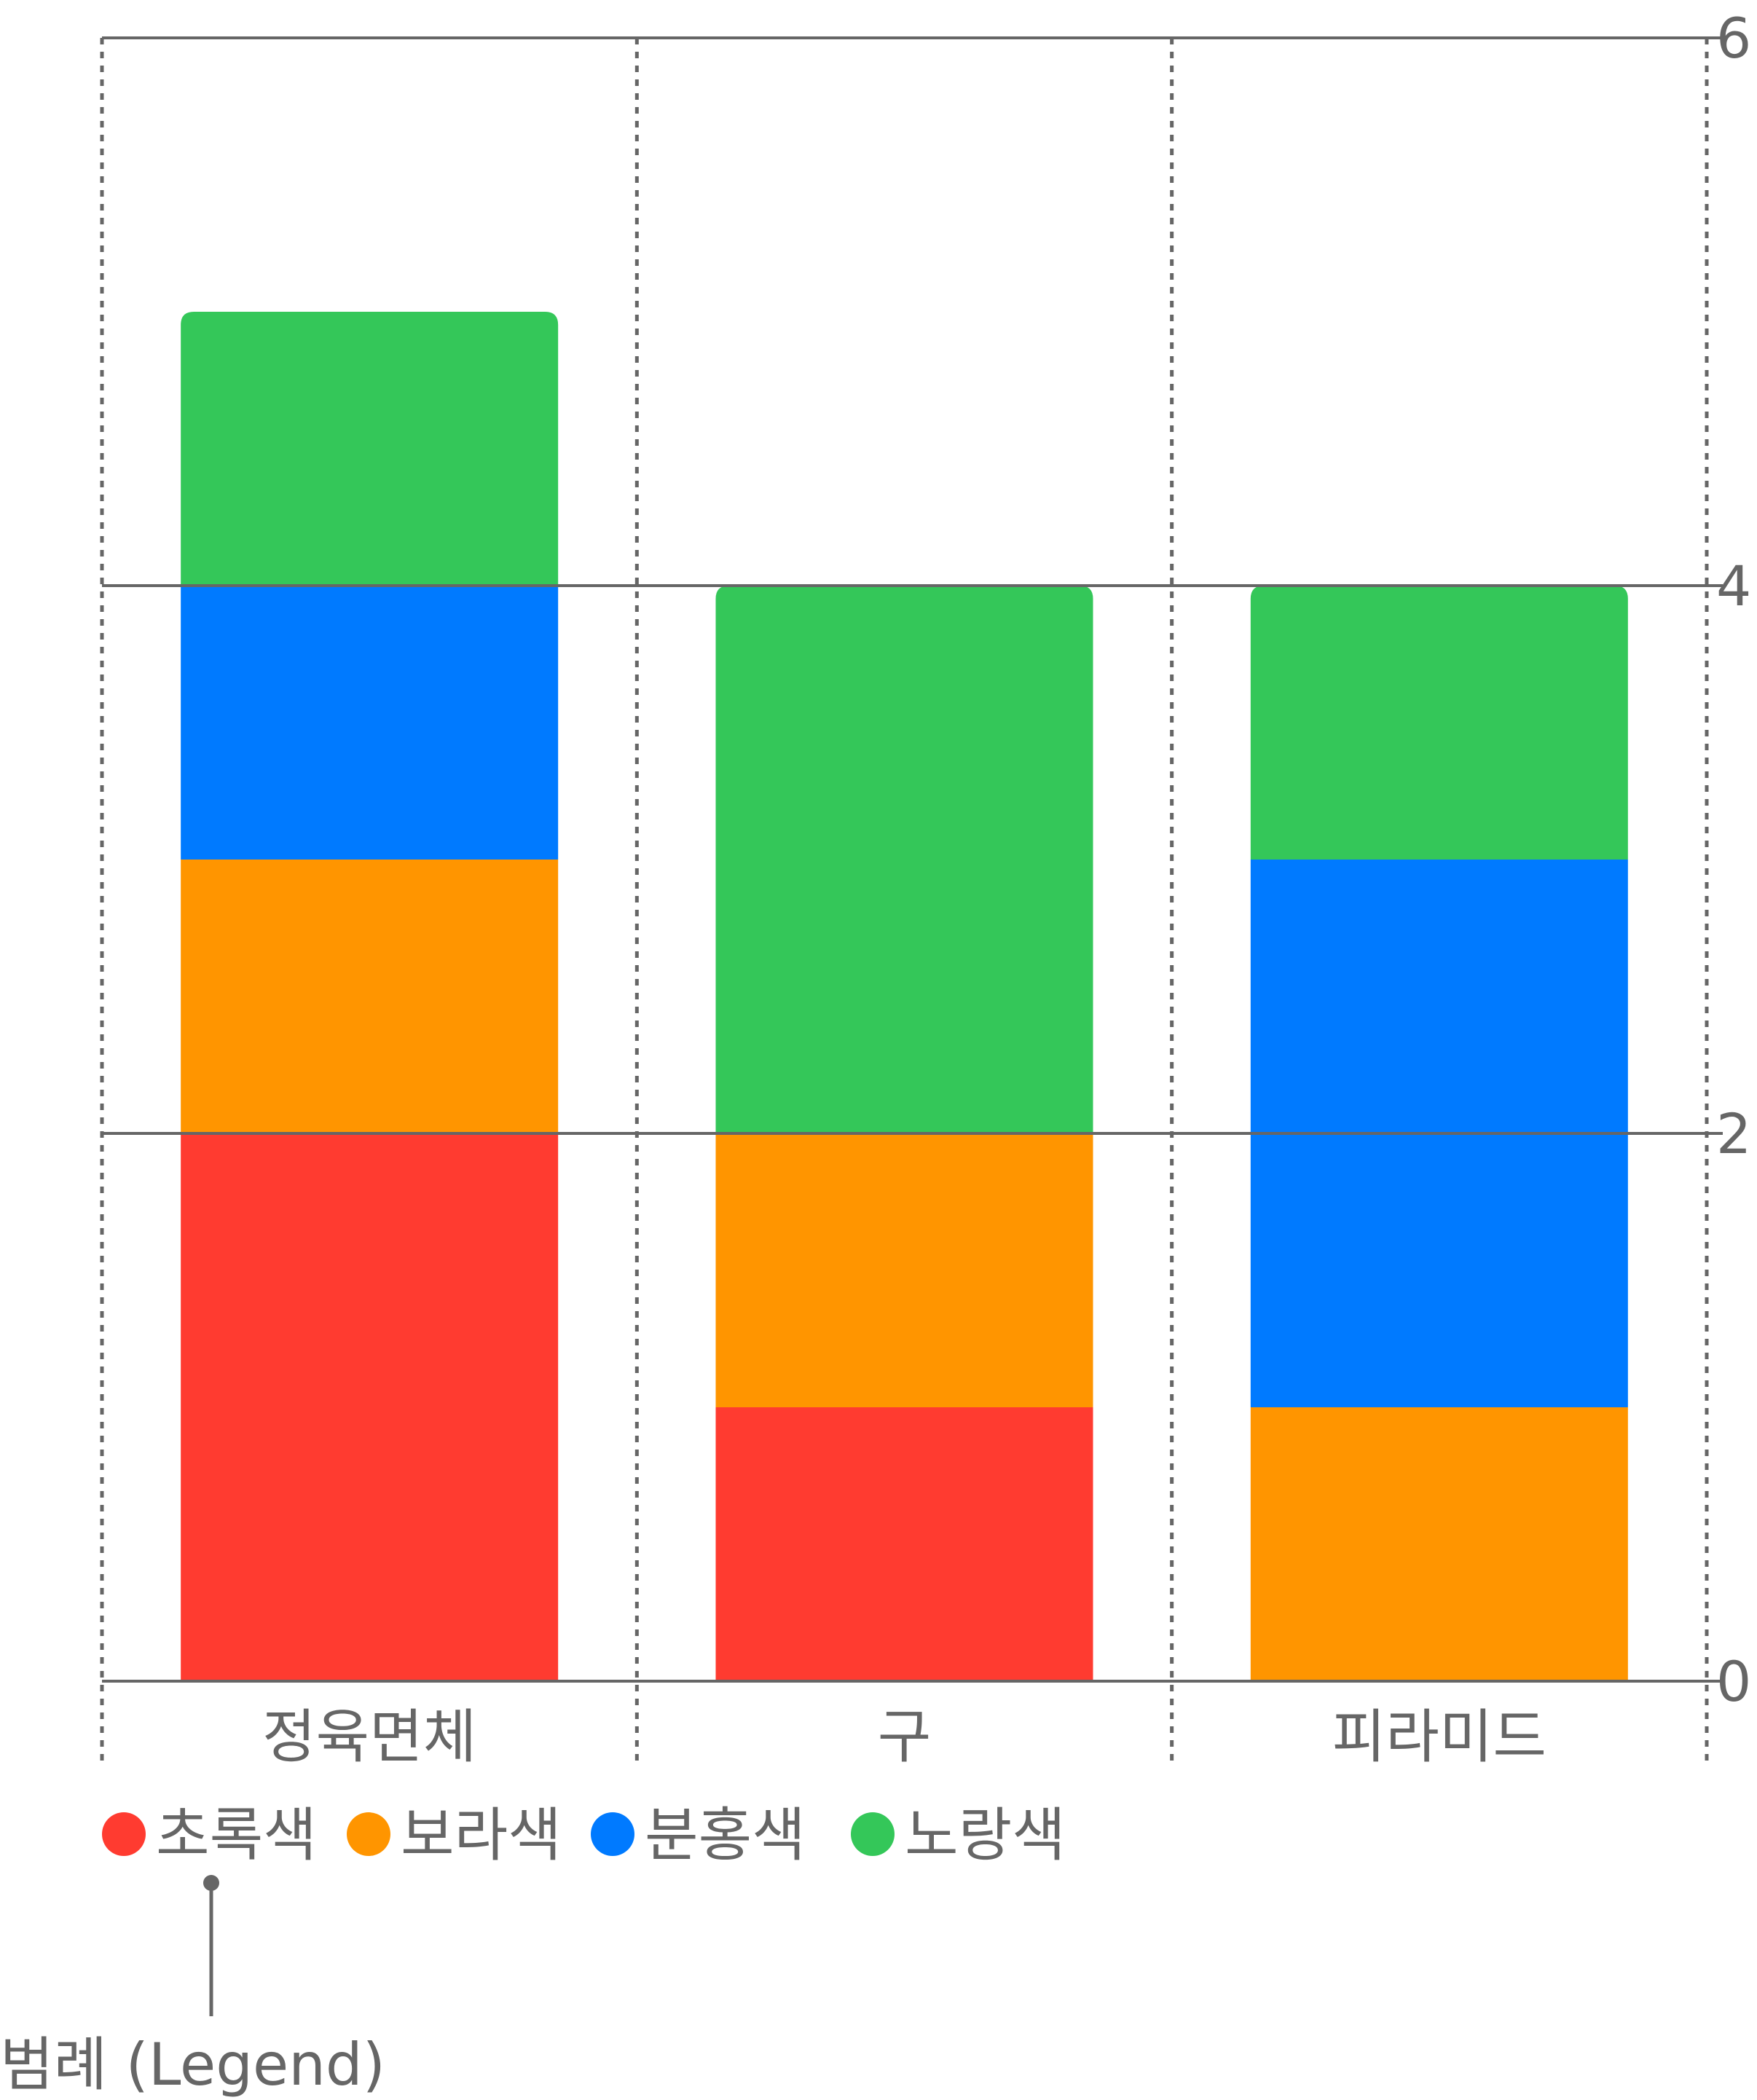 This screenshot has height=2100, width=1757. What do you see at coordinates (1439, 1737) in the screenshot?
I see `category-label: 피라미드` at bounding box center [1439, 1737].